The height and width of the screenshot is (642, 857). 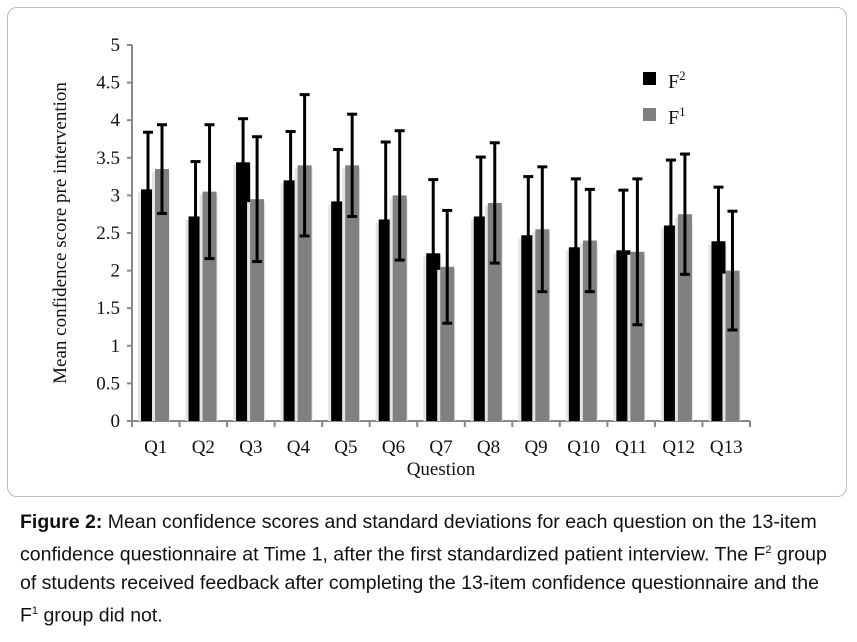 What do you see at coordinates (108, 233) in the screenshot?
I see `y-tick-label: 2.5` at bounding box center [108, 233].